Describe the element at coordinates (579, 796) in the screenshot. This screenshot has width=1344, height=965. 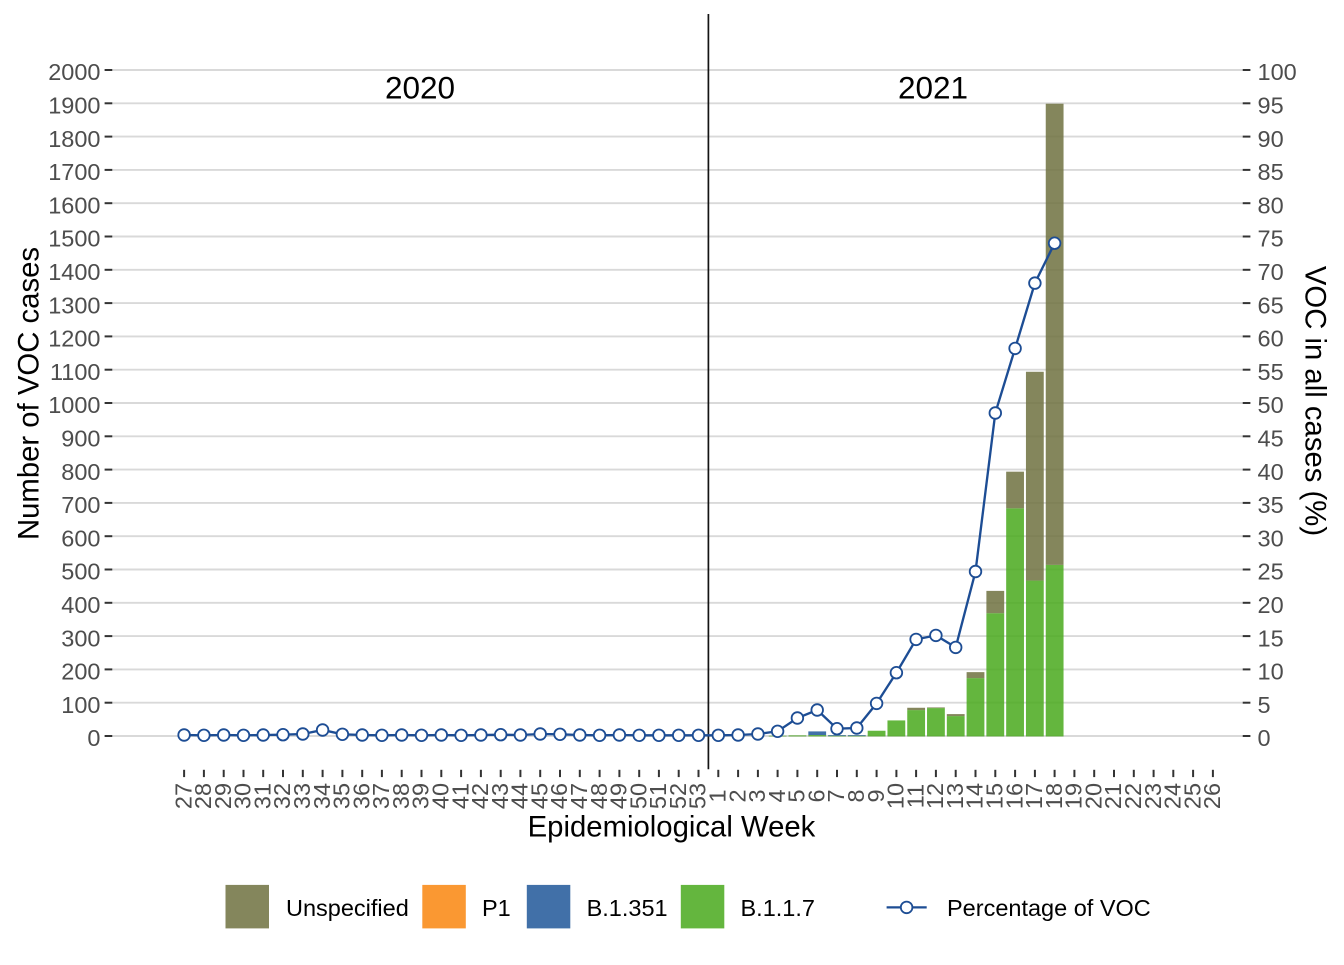
I see `svg-text: 47` at that location.